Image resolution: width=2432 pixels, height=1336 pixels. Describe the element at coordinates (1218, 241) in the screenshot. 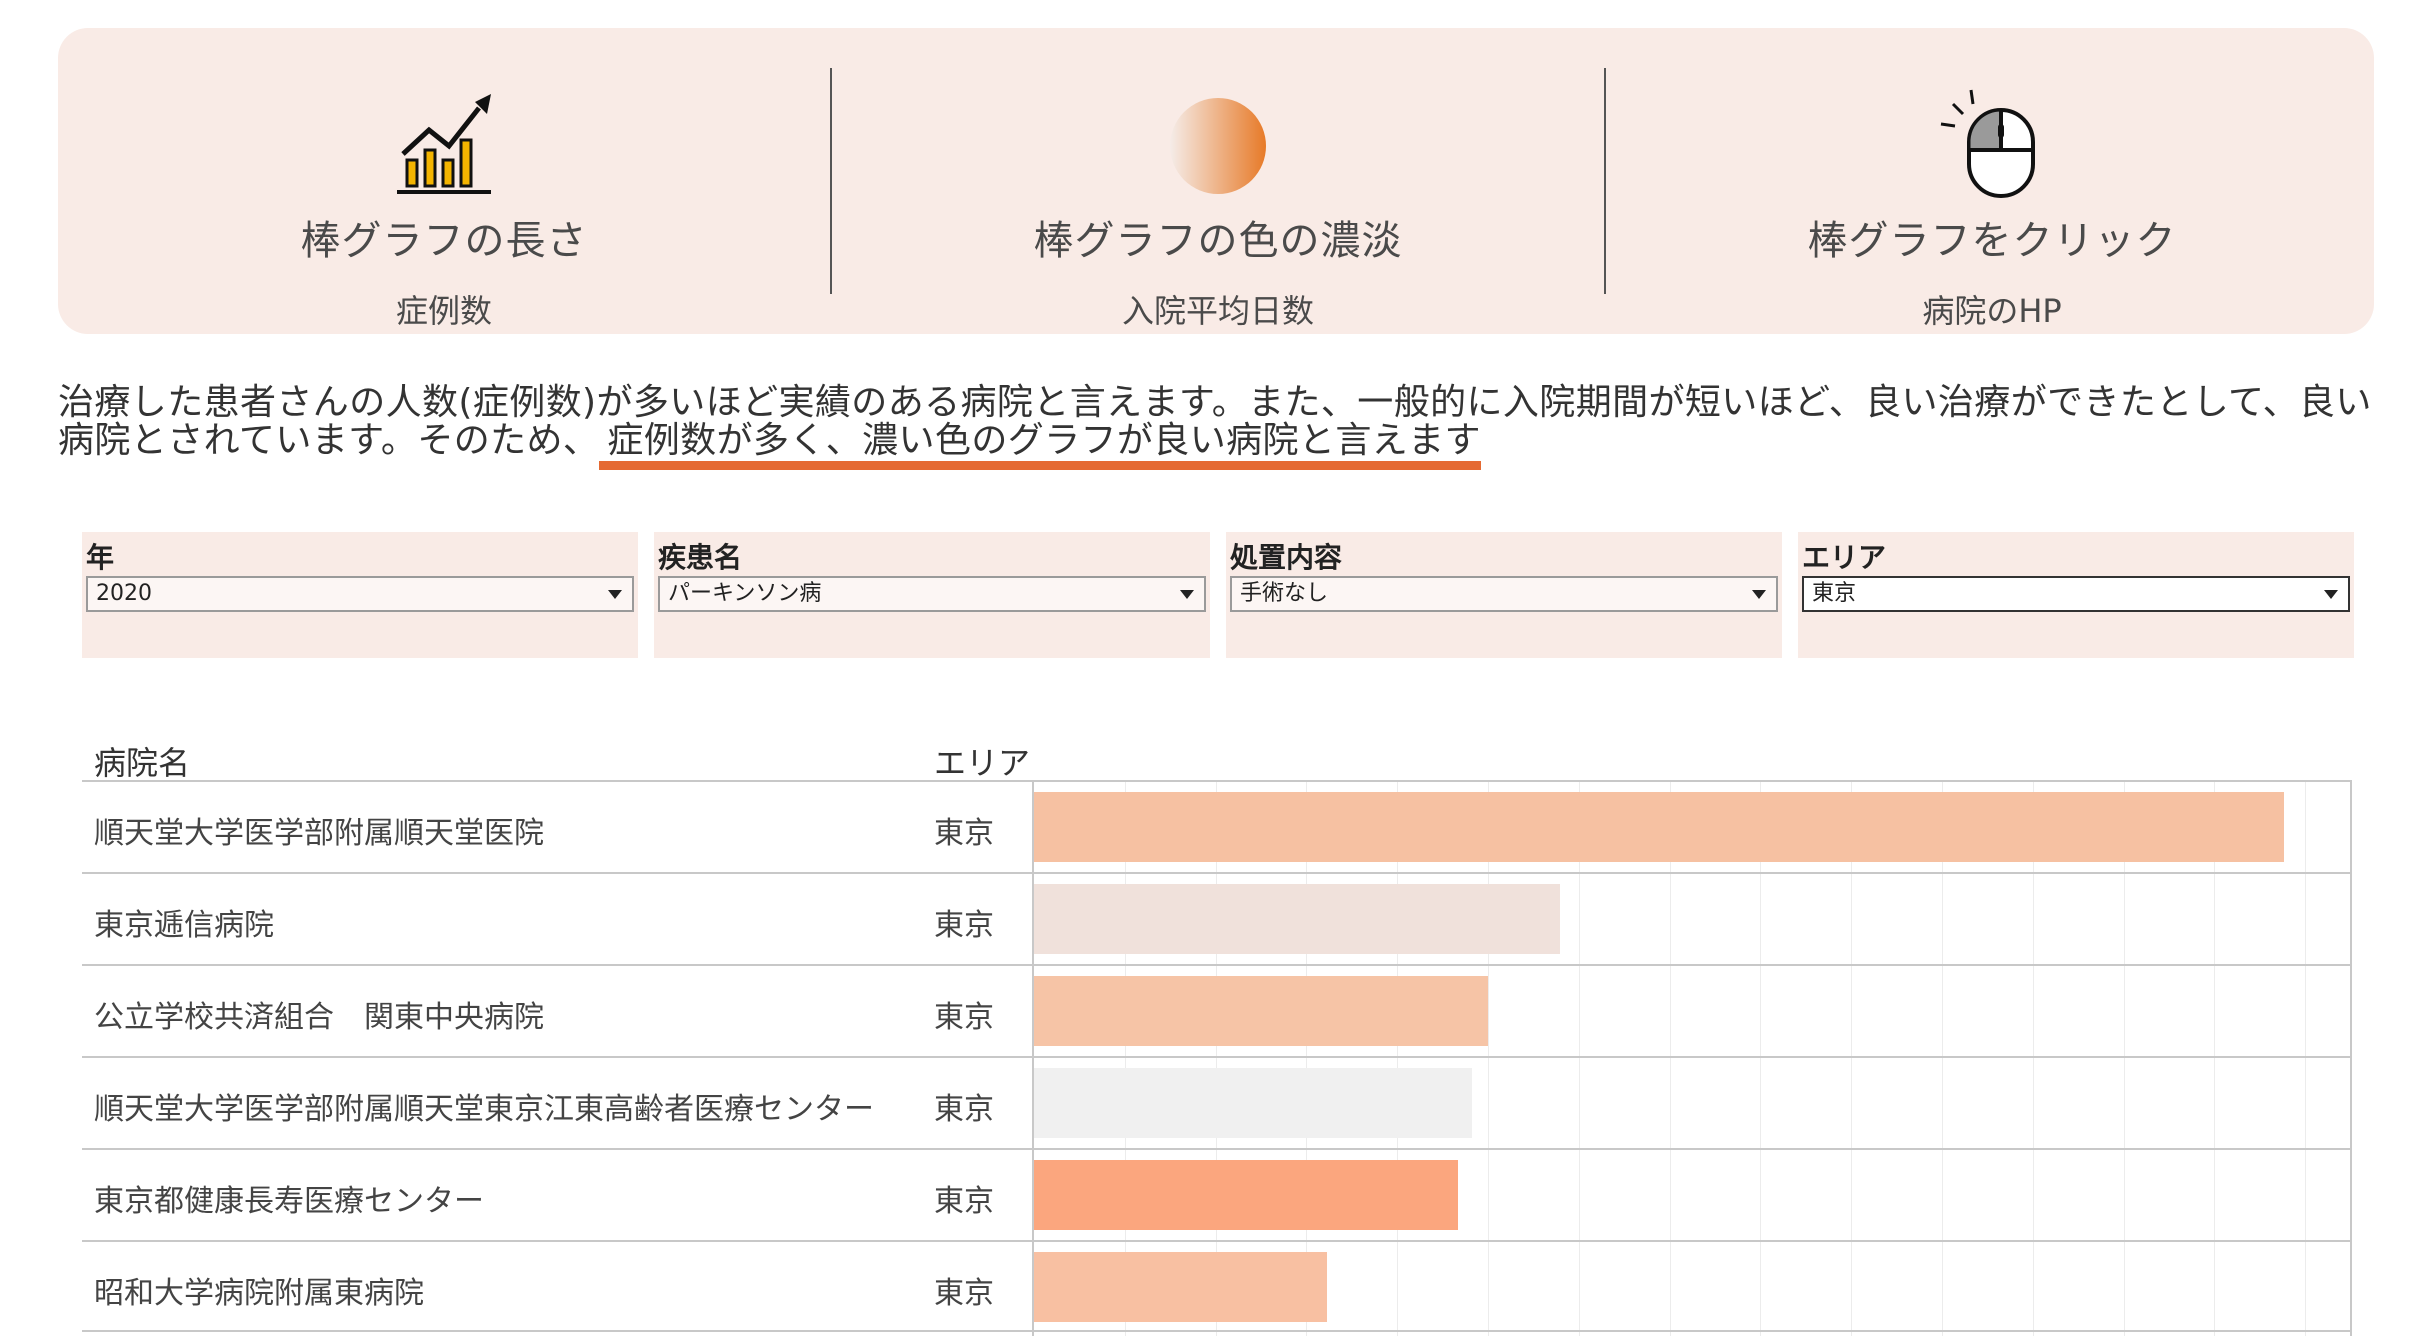

I see `legend-title: 棒グラフの色の濃淡` at that location.